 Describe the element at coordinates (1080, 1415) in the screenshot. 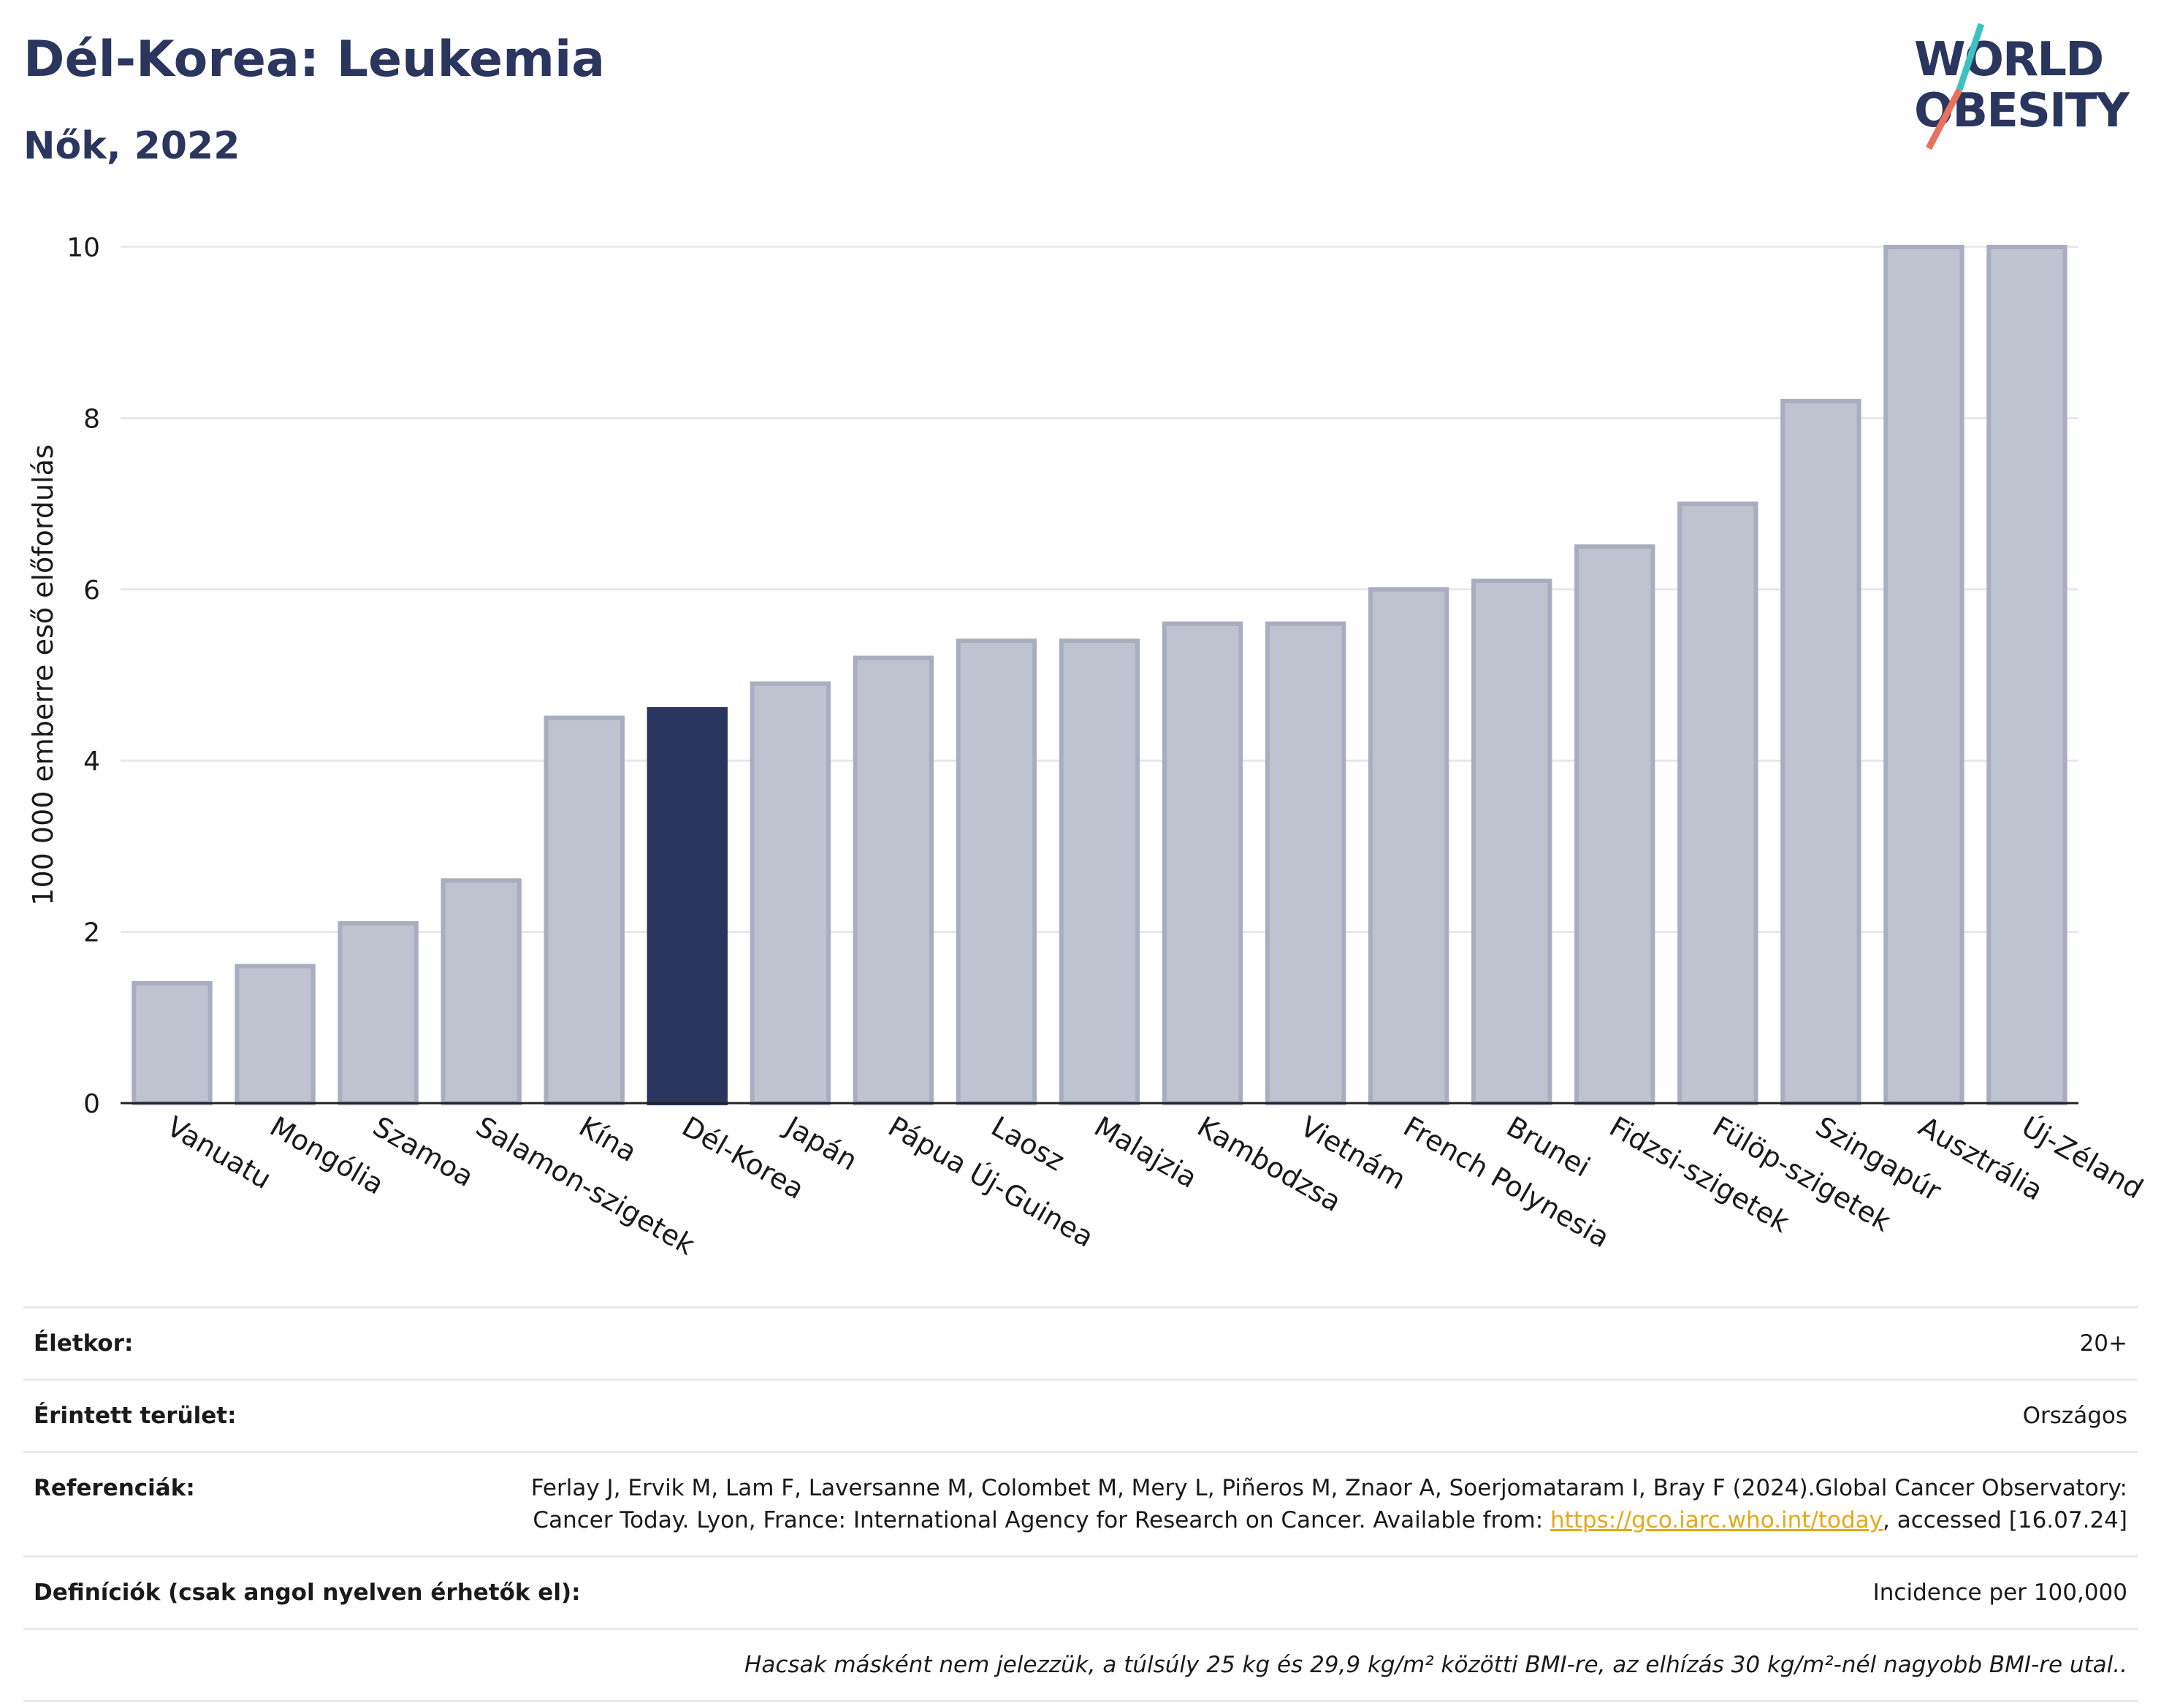

I see `meta-row-area: Érintett terület: Országos` at that location.